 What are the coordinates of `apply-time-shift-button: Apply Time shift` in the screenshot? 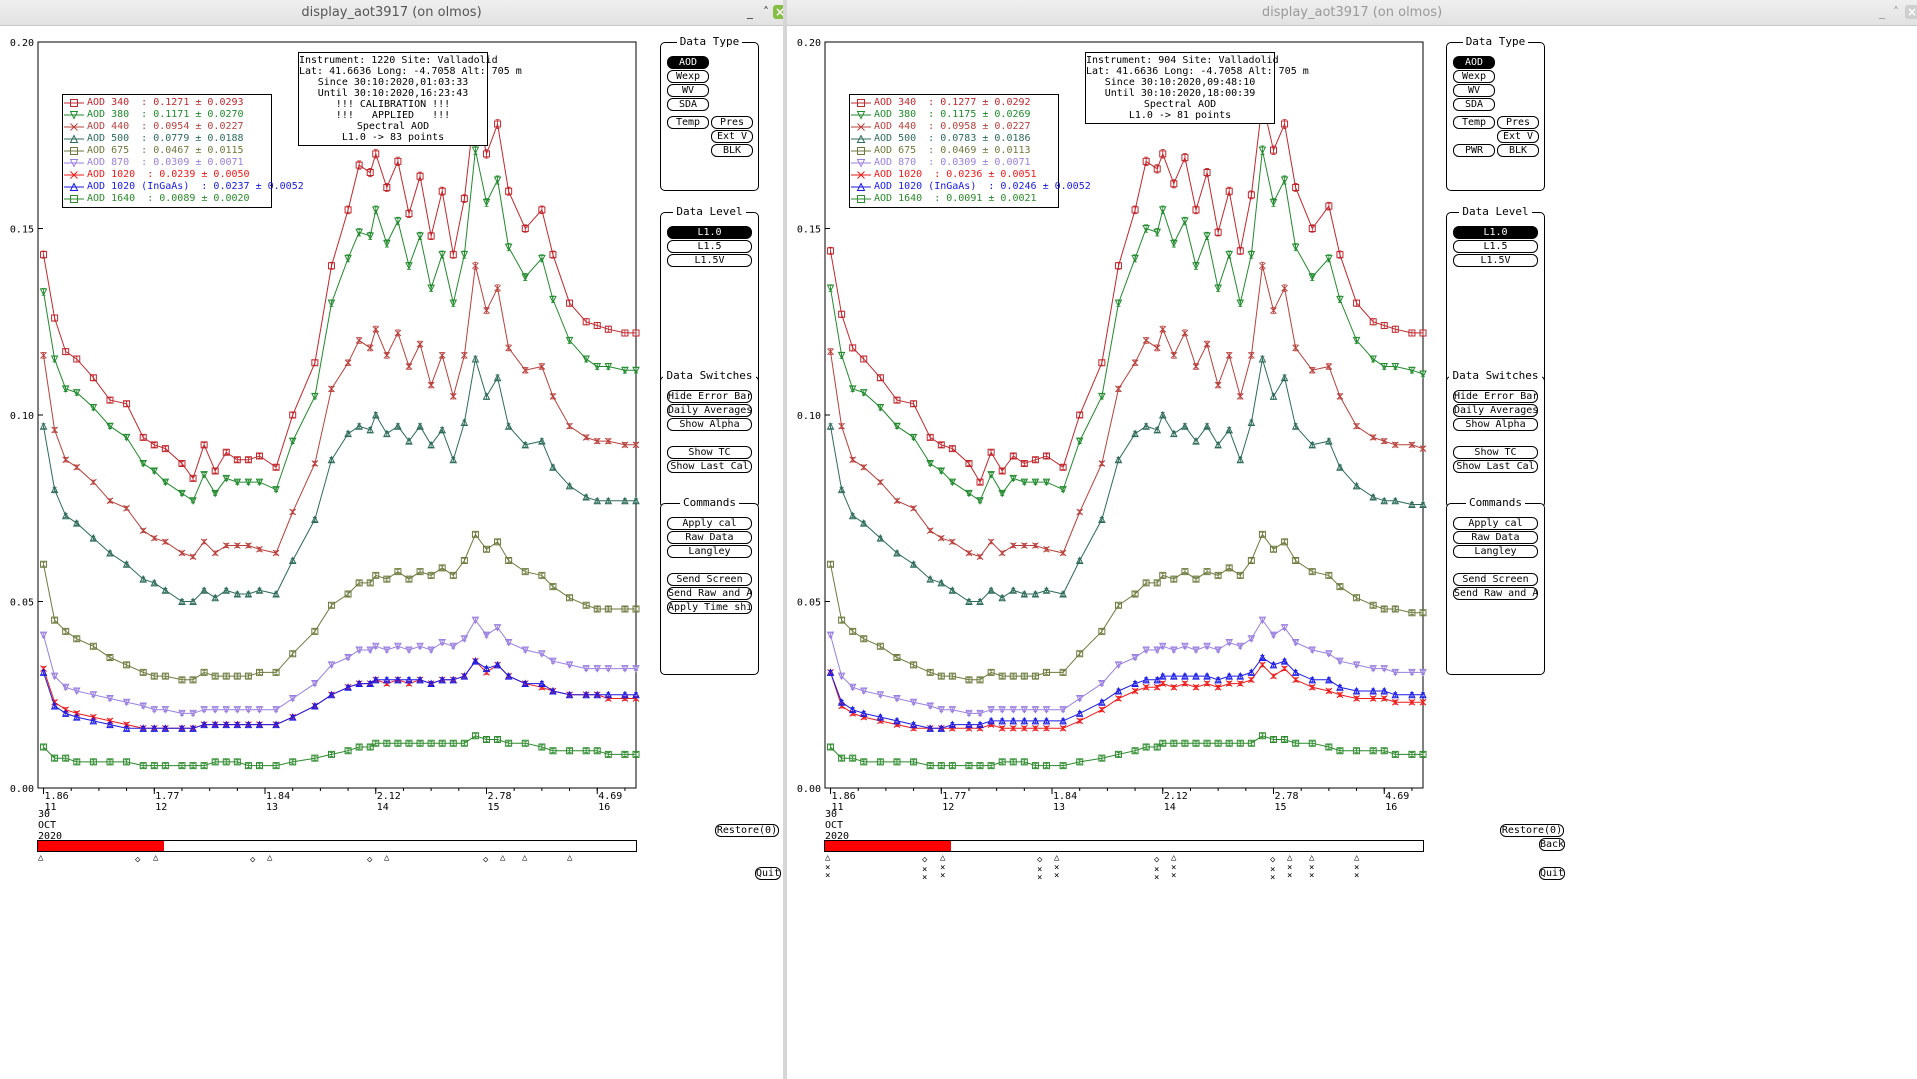 It's located at (709, 607).